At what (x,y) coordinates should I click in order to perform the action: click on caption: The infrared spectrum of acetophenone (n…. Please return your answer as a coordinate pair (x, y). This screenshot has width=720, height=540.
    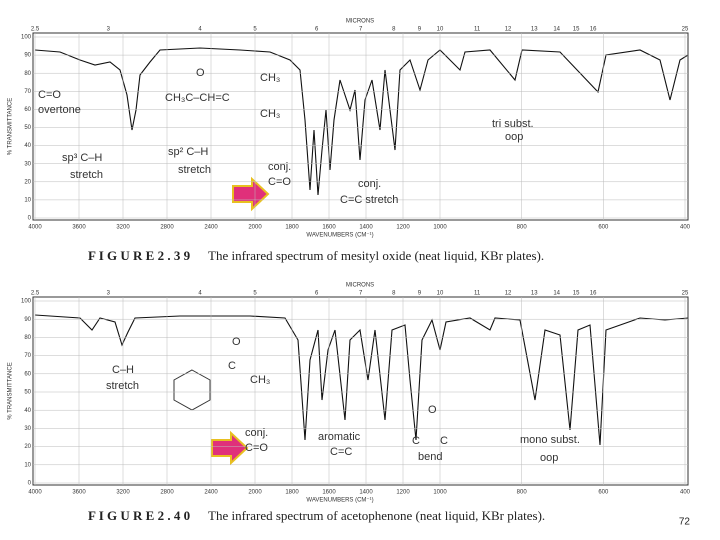
    Looking at the image, I should click on (376, 515).